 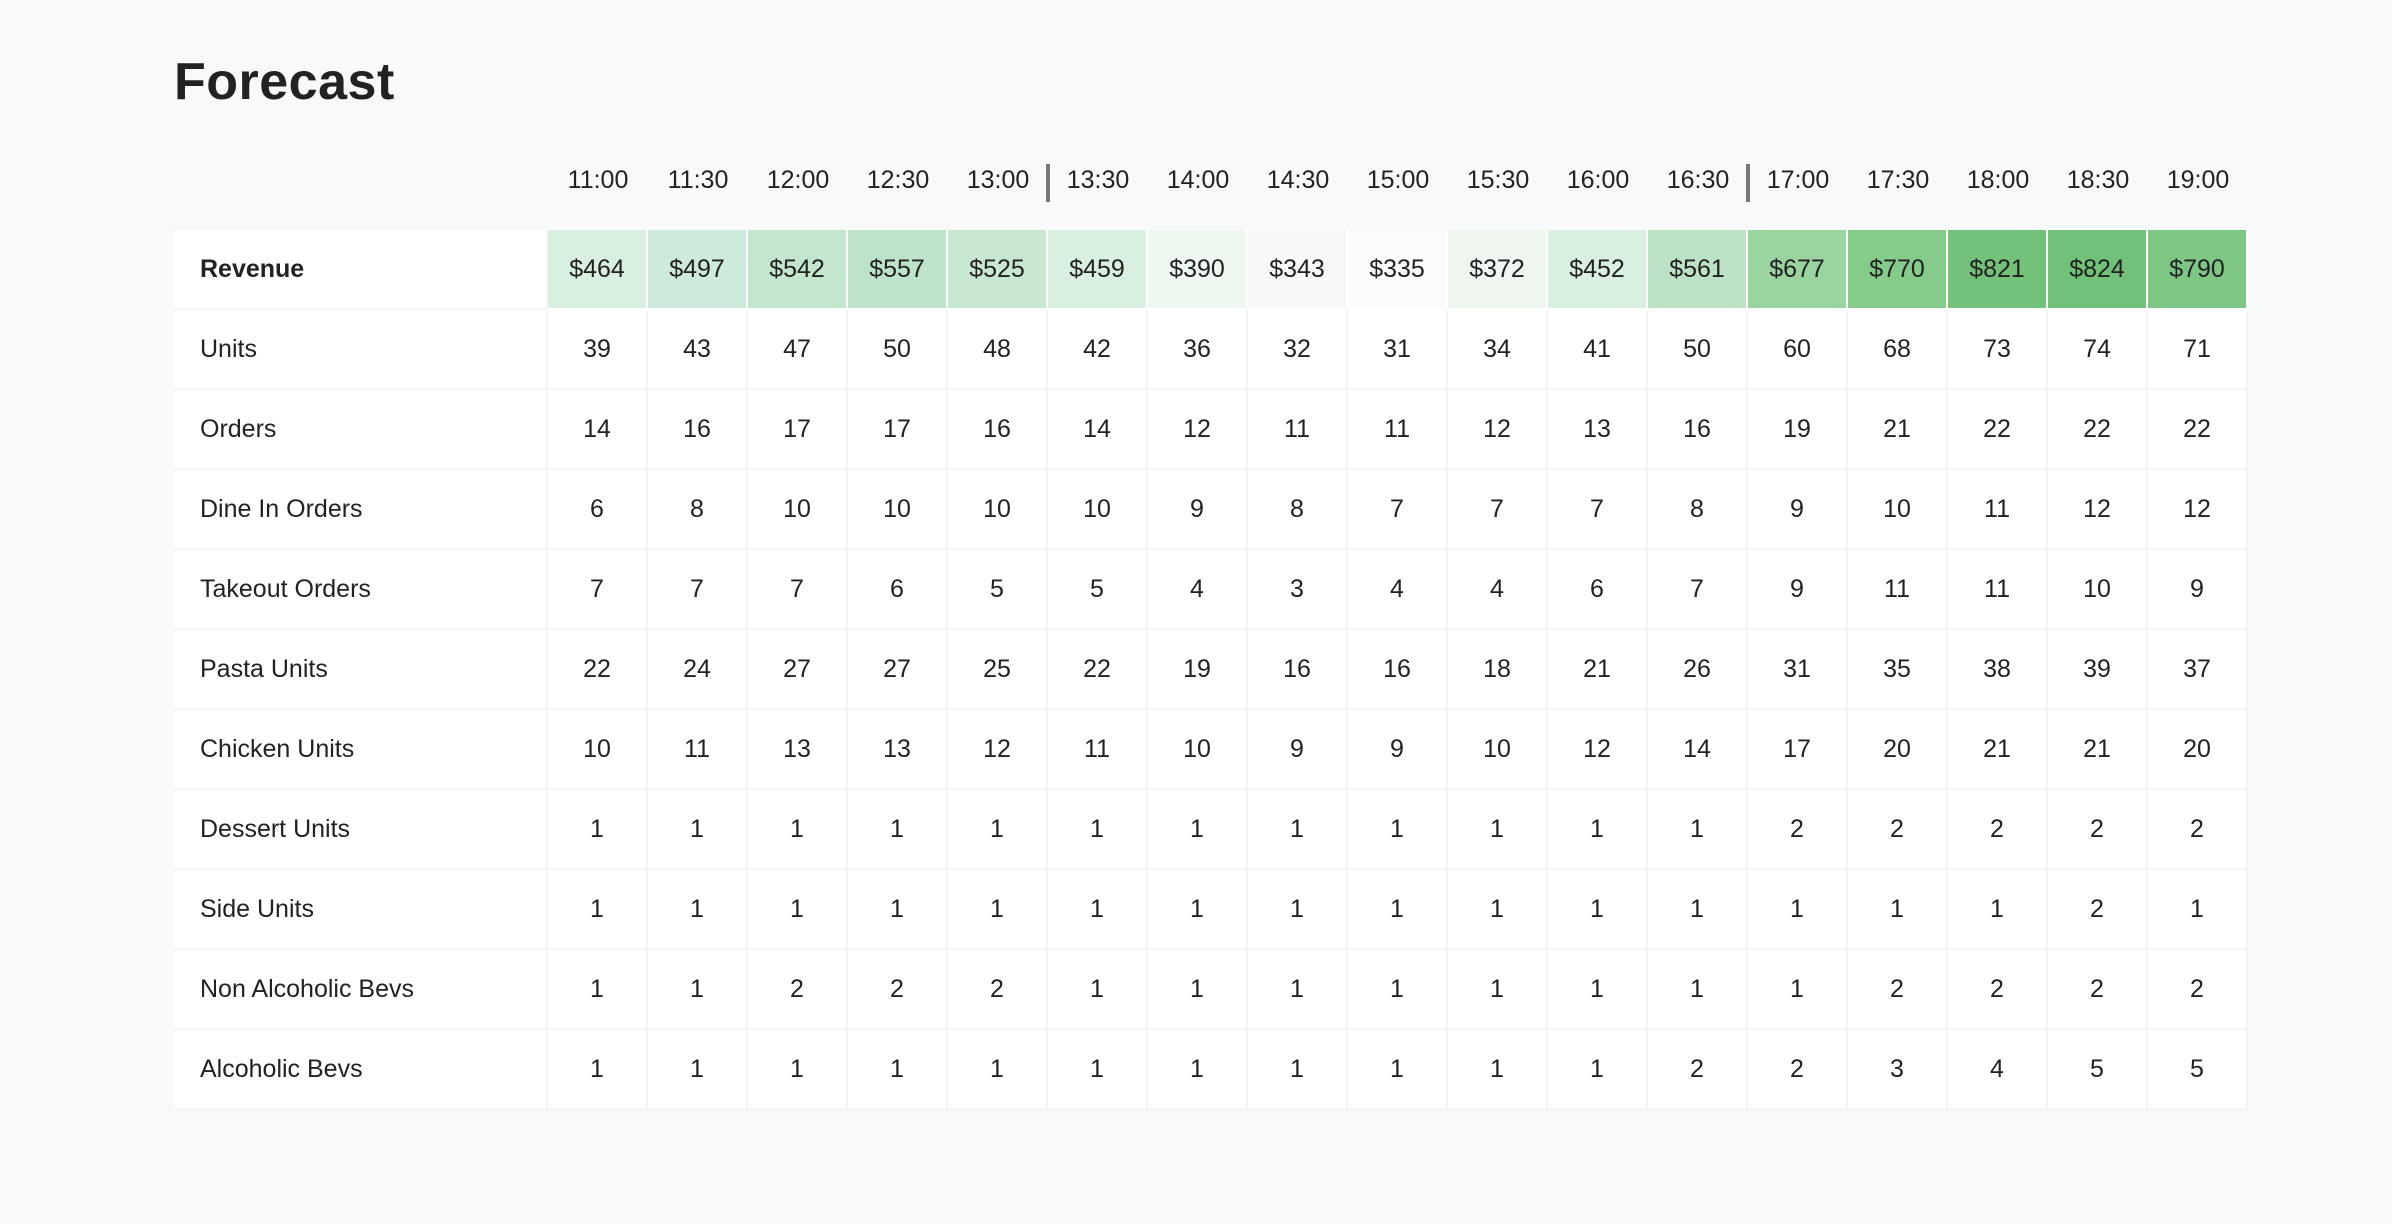 I want to click on value-cell: $525, so click(x=998, y=270).